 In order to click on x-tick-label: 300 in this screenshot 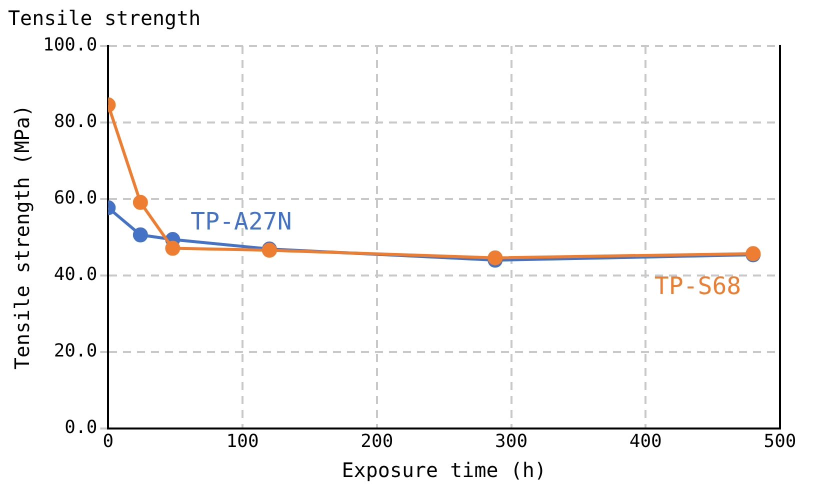, I will do `click(511, 441)`.